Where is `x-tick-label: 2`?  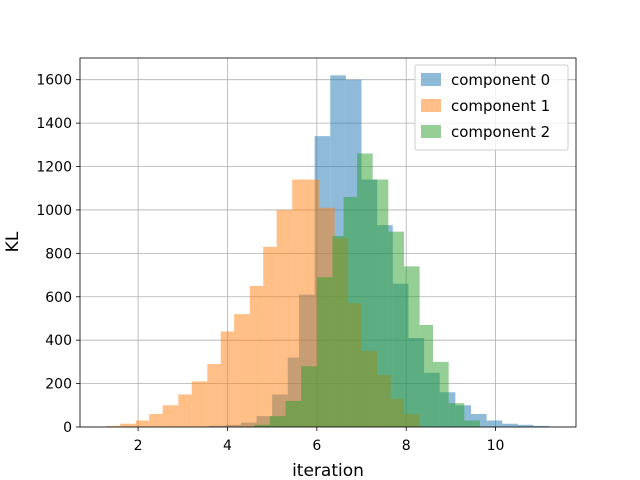
x-tick-label: 2 is located at coordinates (138, 446).